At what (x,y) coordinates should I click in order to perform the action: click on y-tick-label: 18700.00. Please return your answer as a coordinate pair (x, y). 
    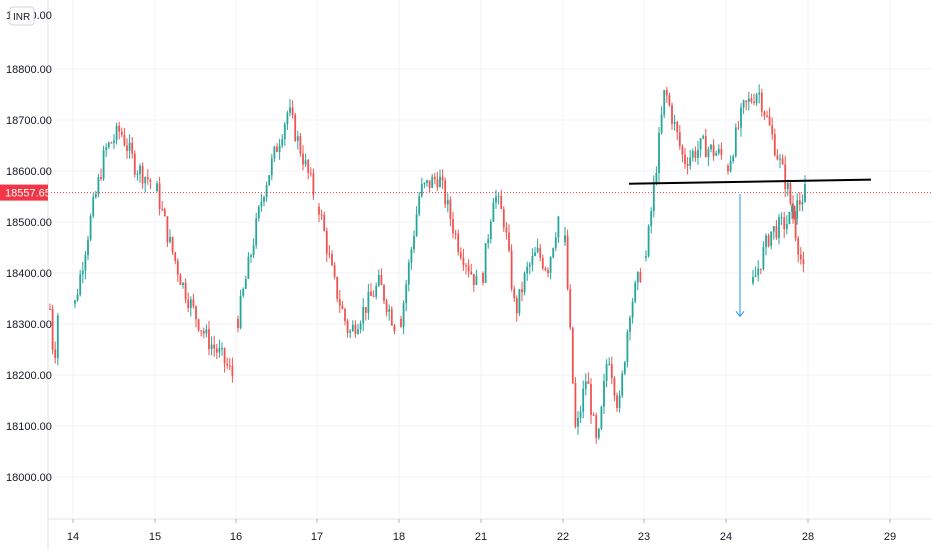
    Looking at the image, I should click on (29, 121).